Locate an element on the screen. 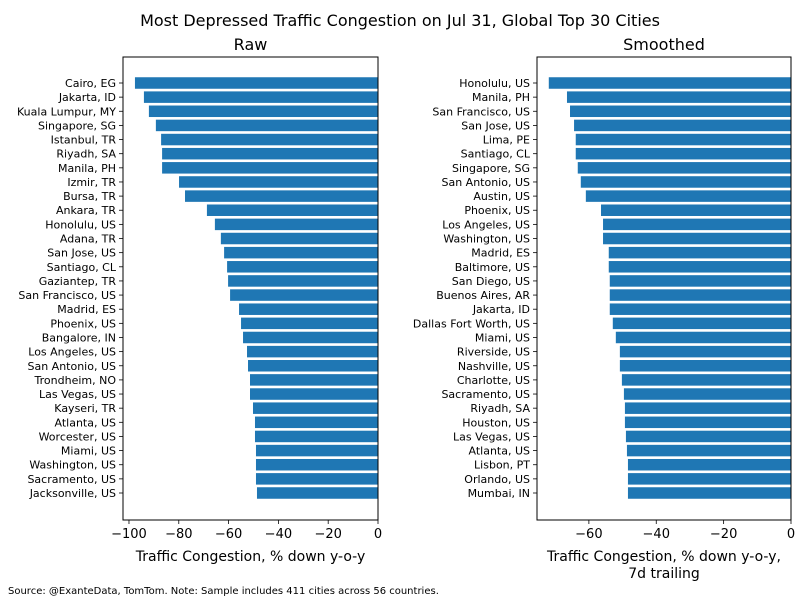  y-tick-label: Riverside, US is located at coordinates (493, 352).